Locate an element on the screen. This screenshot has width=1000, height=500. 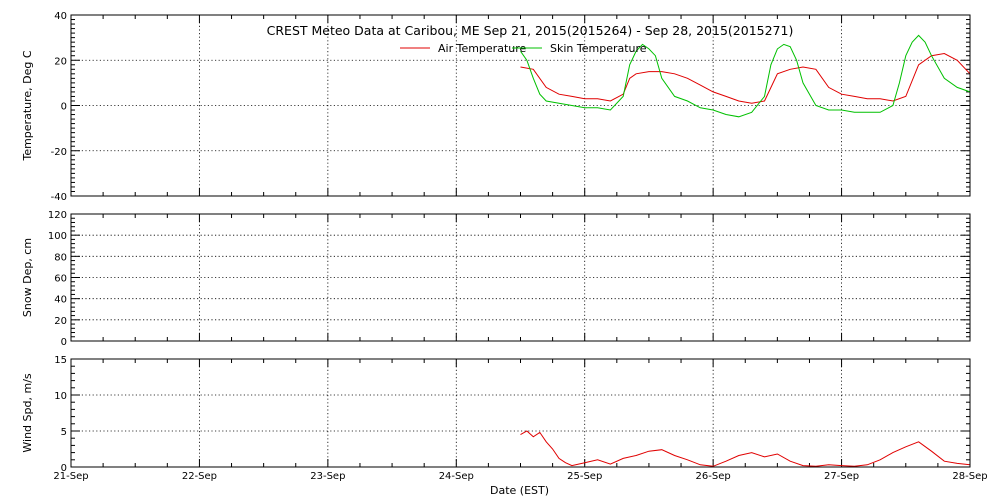
y-tick-label: 15 is located at coordinates (60, 360).